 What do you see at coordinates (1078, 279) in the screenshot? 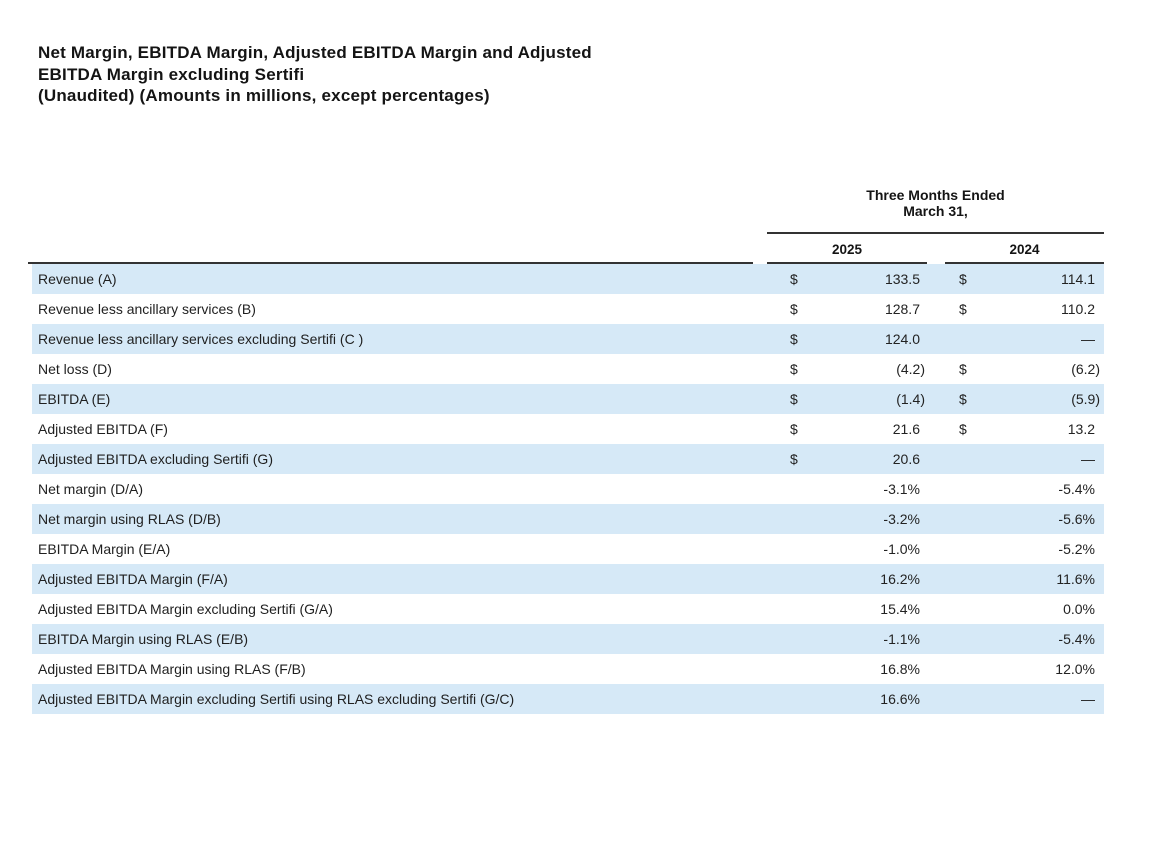
I see `amount-2024: 114.1` at bounding box center [1078, 279].